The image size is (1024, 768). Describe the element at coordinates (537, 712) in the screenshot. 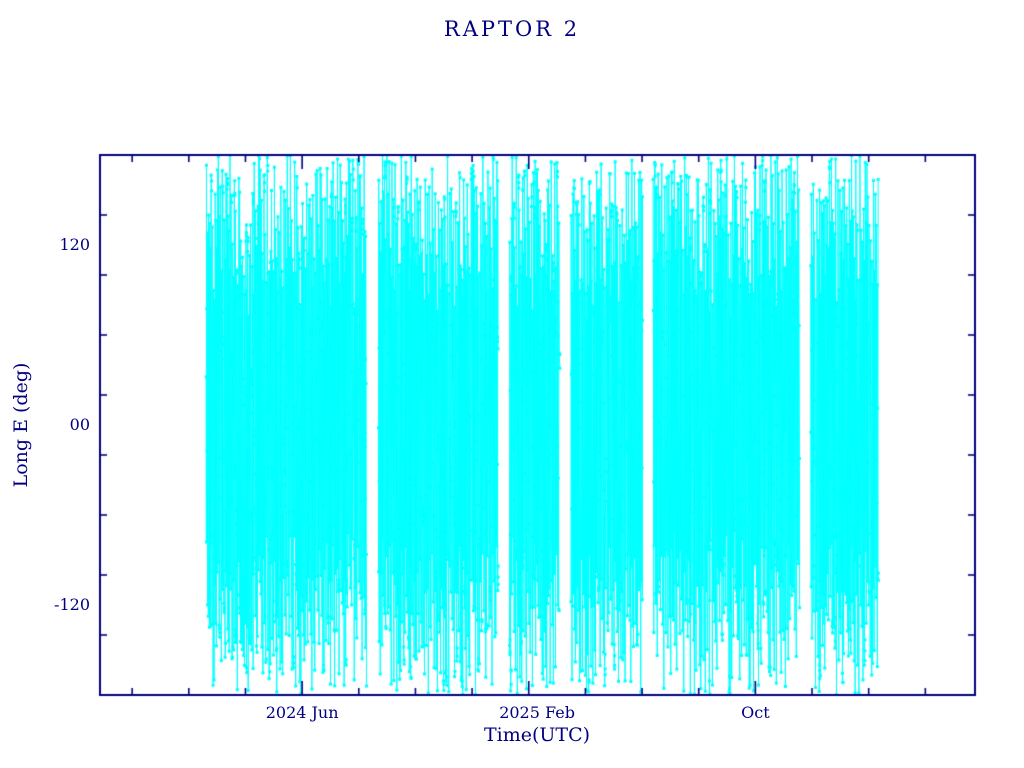

I see `x-tick-label: 2025 Feb` at that location.